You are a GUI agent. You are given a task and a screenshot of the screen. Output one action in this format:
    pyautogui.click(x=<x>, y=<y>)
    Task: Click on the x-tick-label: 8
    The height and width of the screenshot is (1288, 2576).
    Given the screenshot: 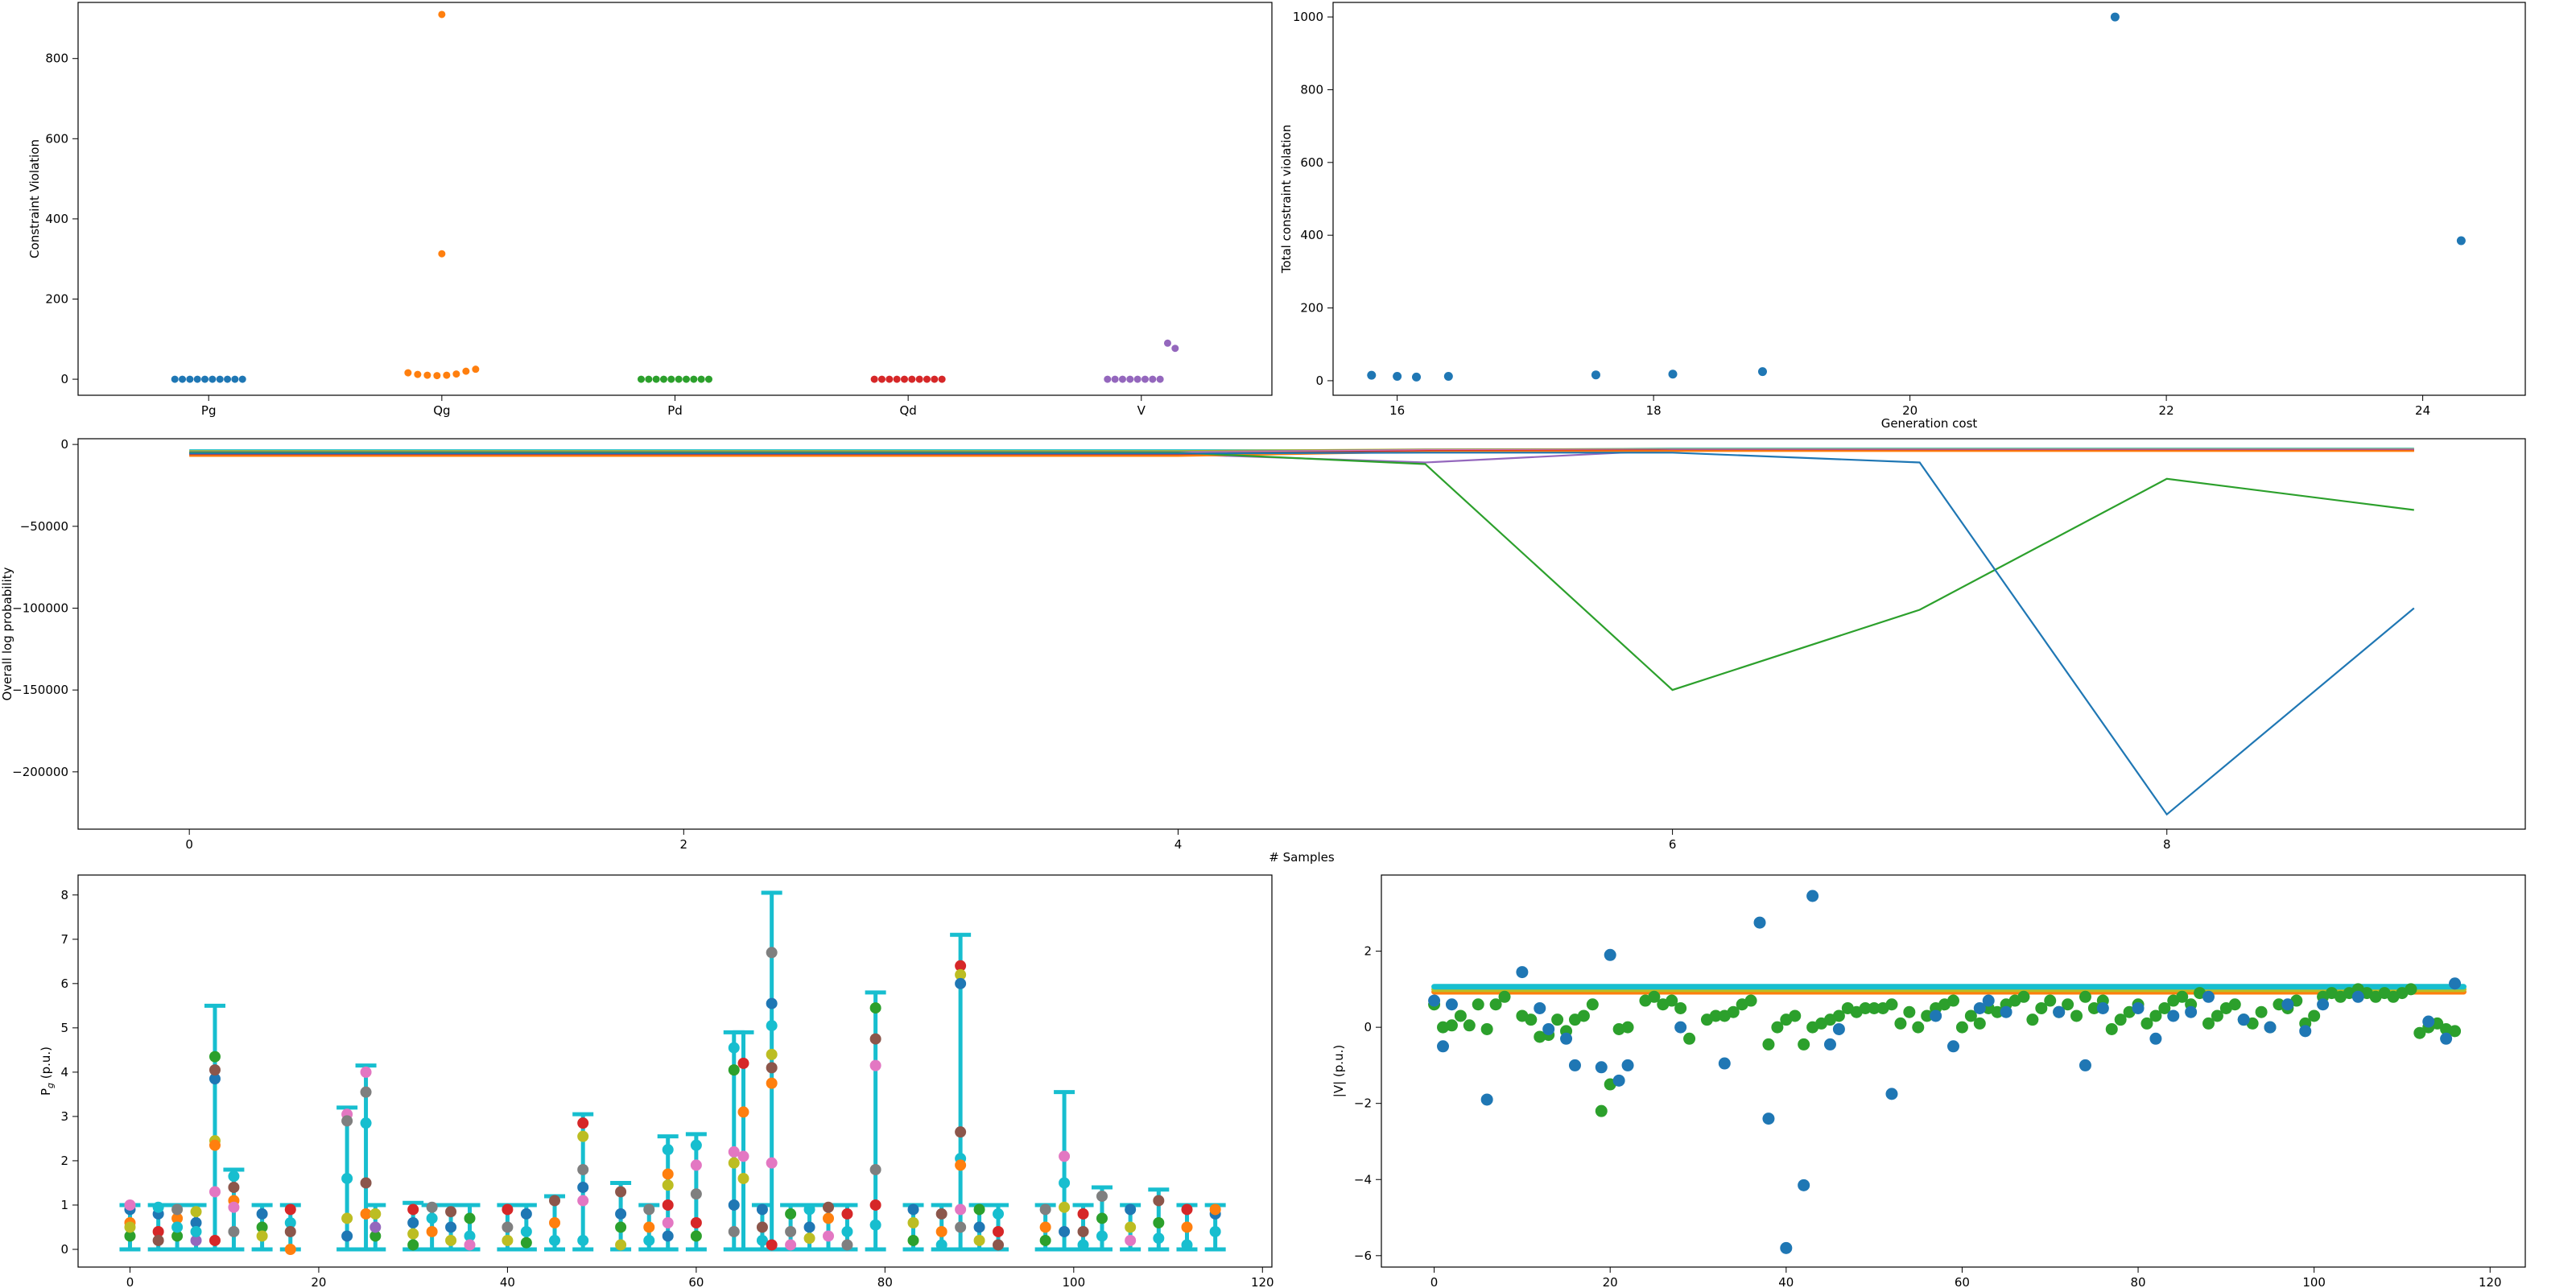 What is the action you would take?
    pyautogui.click(x=2167, y=844)
    